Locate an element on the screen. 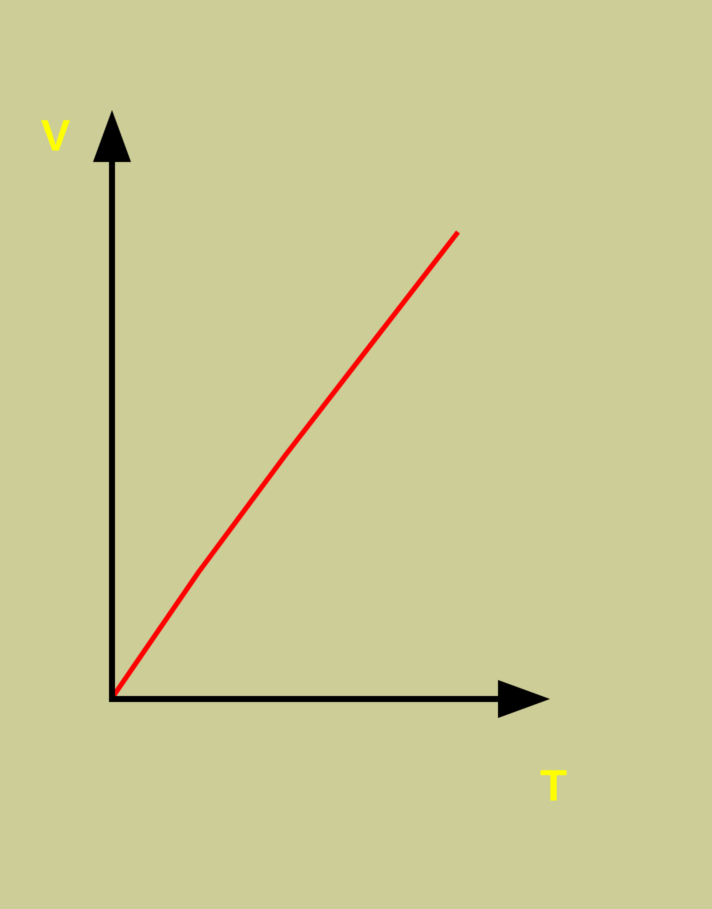 The image size is (712, 909). x-axis-title: T is located at coordinates (554, 786).